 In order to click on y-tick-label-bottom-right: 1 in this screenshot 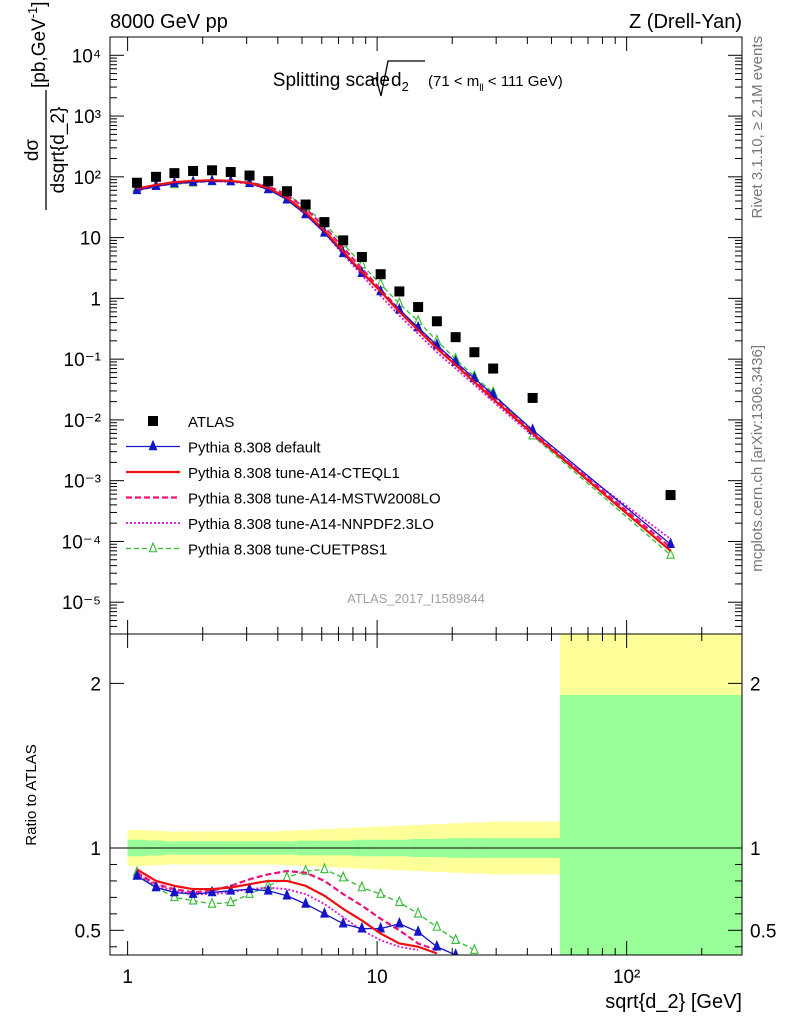, I will do `click(755, 849)`.